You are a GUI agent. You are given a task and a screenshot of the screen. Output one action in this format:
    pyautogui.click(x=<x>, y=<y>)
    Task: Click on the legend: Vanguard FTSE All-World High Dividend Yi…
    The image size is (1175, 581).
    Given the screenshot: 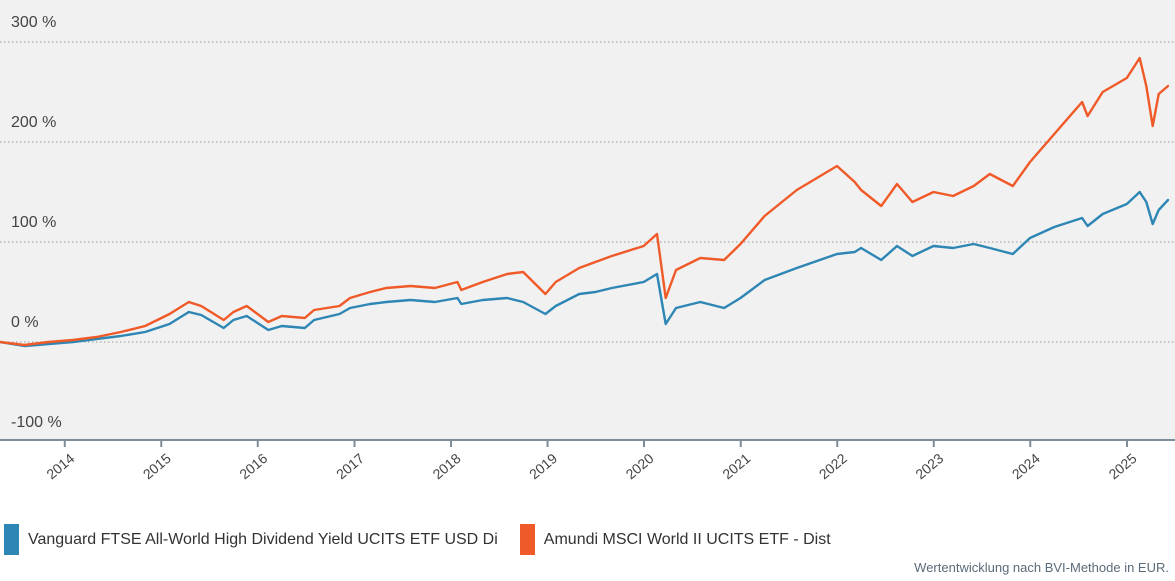 What is the action you would take?
    pyautogui.click(x=417, y=539)
    